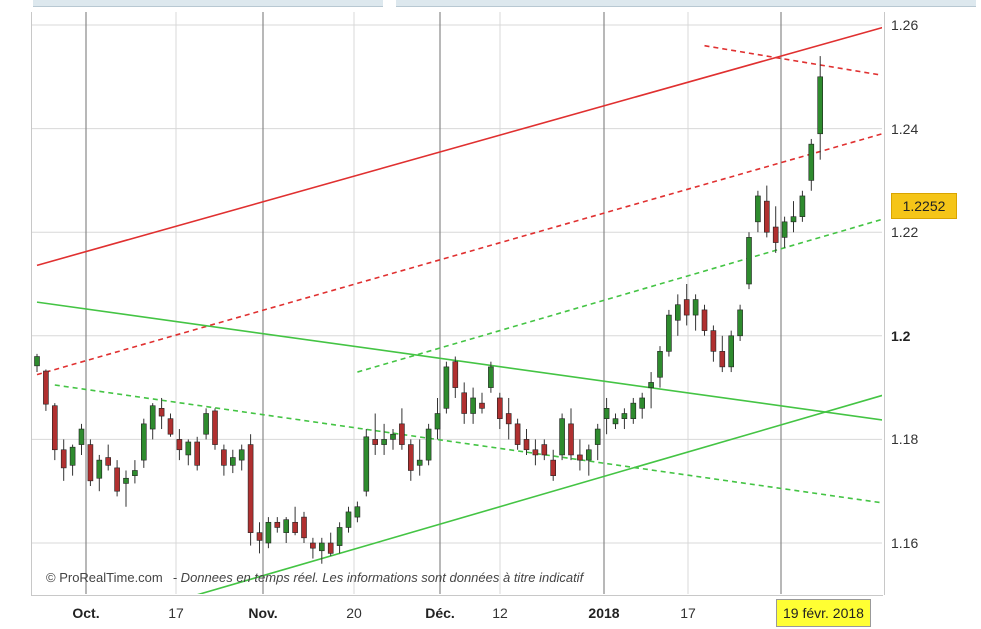 This screenshot has height=629, width=981. I want to click on x-axis, so click(457, 612).